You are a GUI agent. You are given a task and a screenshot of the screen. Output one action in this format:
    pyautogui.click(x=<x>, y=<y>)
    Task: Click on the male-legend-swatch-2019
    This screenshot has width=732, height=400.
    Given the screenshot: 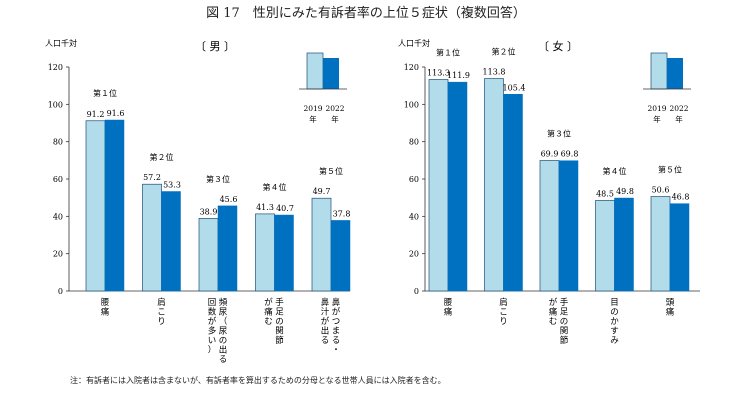 What is the action you would take?
    pyautogui.click(x=315, y=71)
    